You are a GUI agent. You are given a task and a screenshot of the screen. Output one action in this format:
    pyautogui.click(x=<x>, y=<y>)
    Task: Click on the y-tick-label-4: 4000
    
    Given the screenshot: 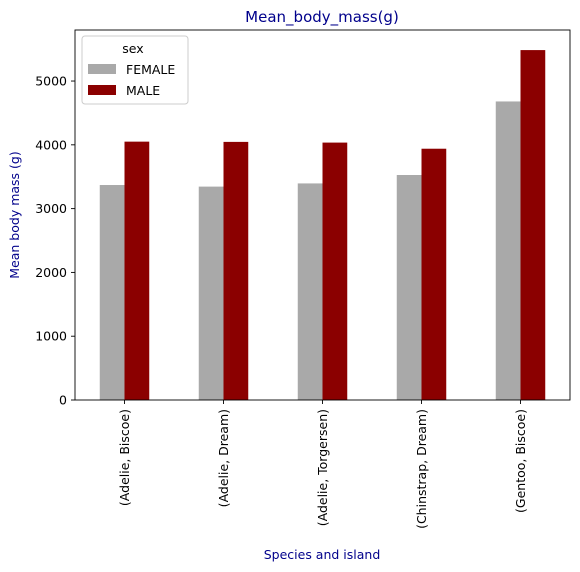 What is the action you would take?
    pyautogui.click(x=51, y=144)
    